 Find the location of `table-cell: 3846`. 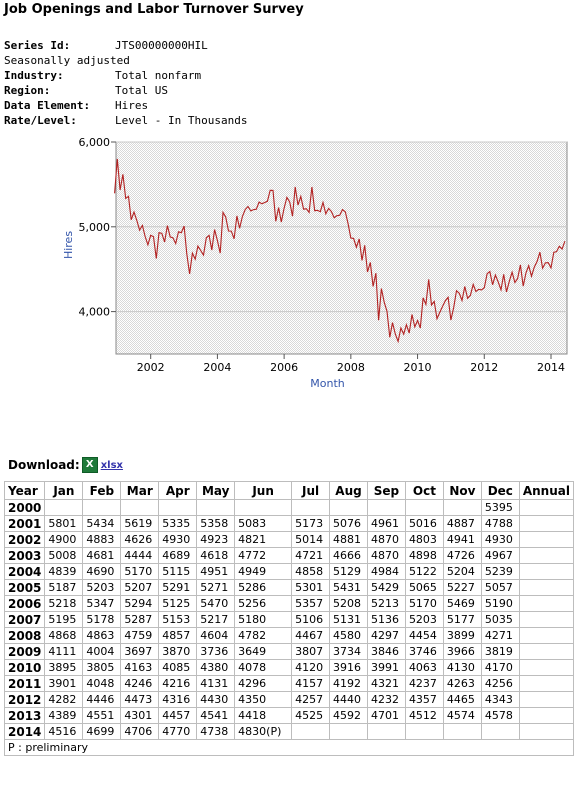

table-cell: 3846 is located at coordinates (386, 651).